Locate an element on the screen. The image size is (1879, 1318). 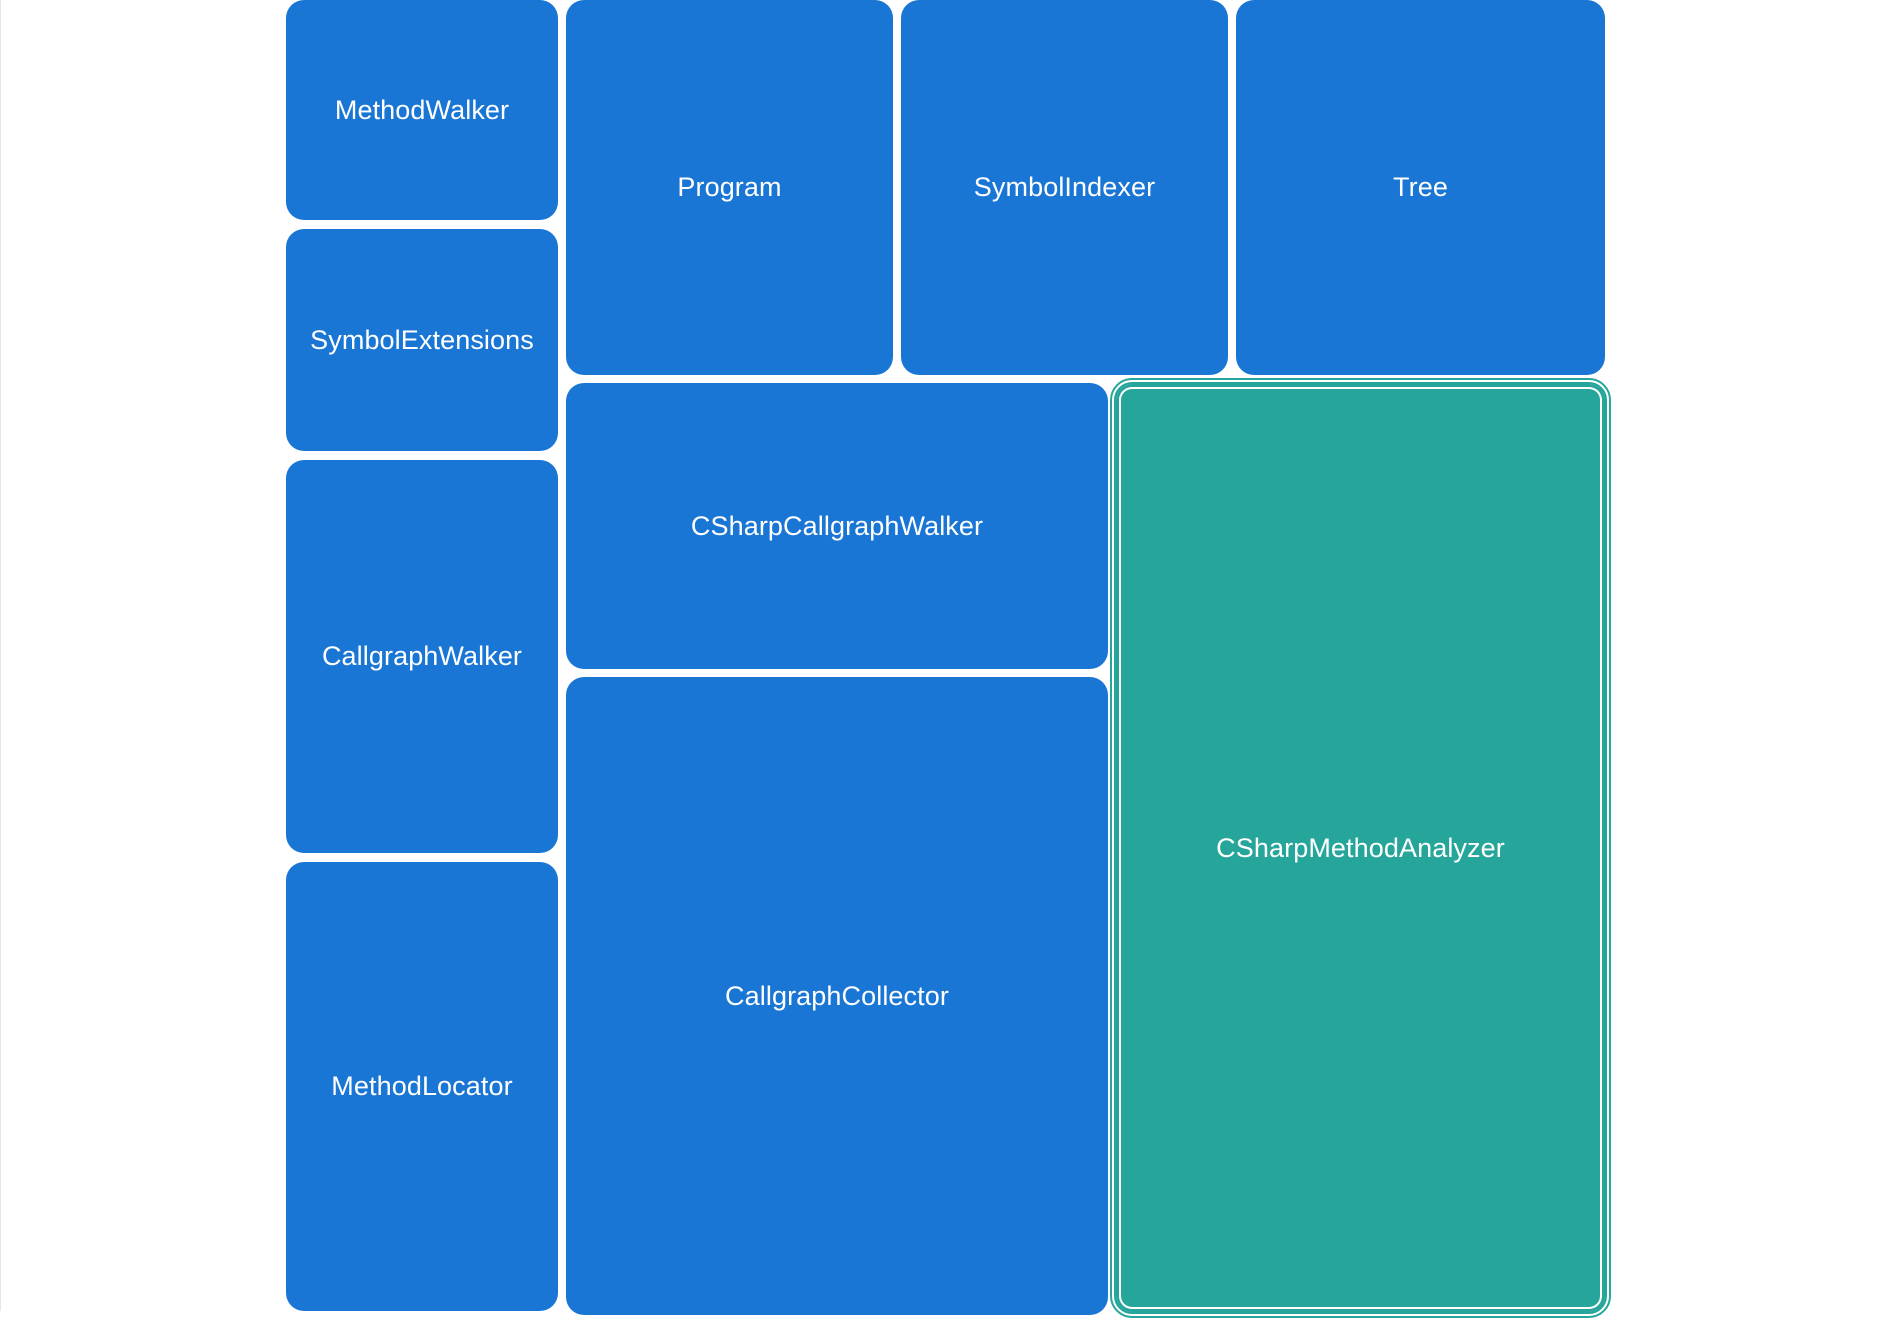
tile-label: CallgraphWalker is located at coordinates (422, 656).